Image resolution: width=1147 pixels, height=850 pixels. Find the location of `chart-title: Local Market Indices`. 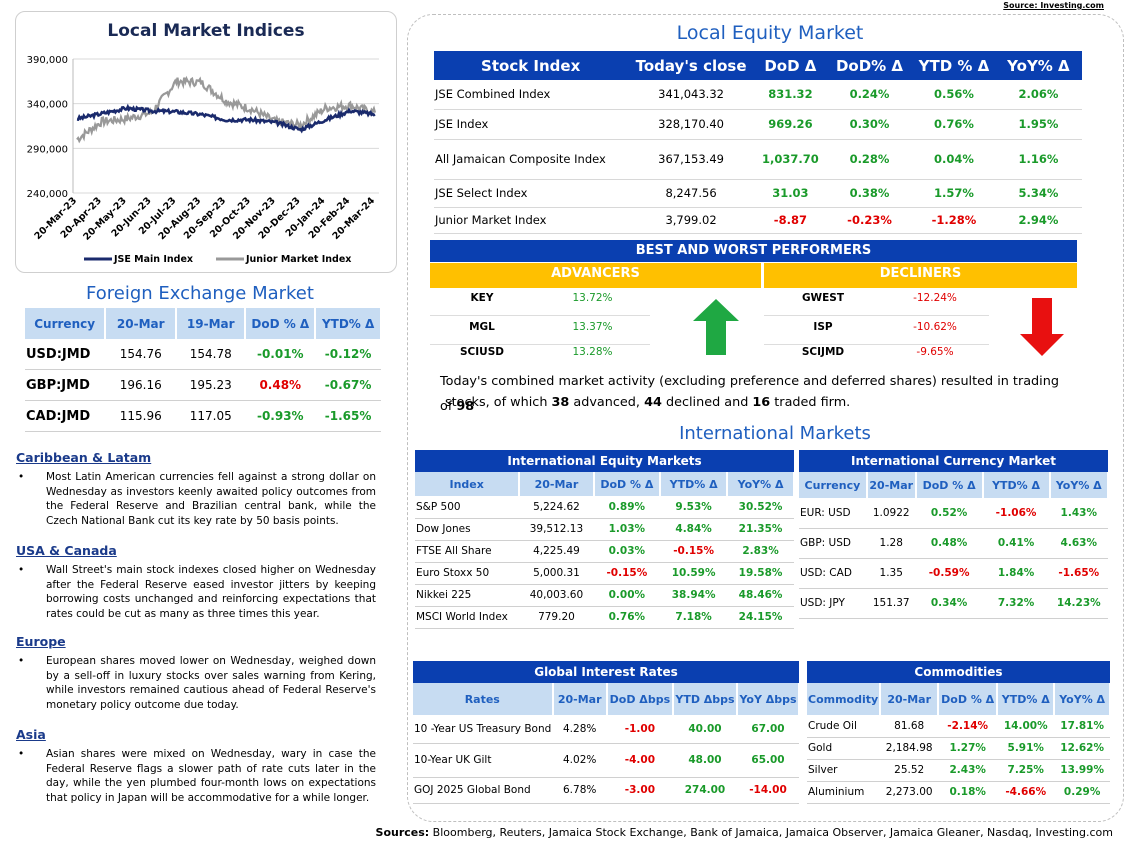

chart-title: Local Market Indices is located at coordinates (206, 31).